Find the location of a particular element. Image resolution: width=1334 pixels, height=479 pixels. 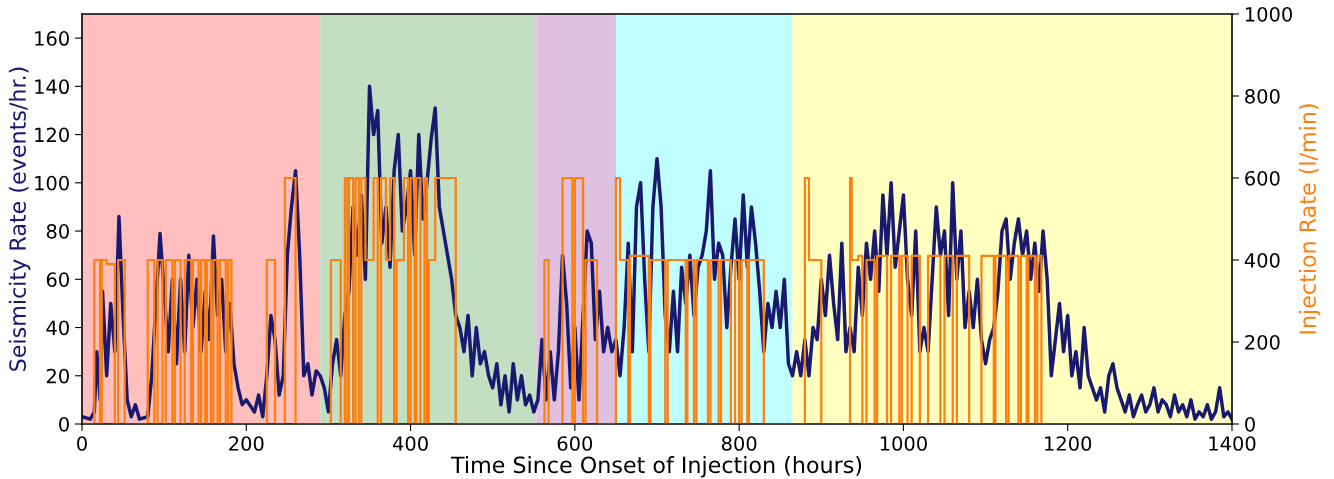

x-tick-label: 0 is located at coordinates (82, 443).